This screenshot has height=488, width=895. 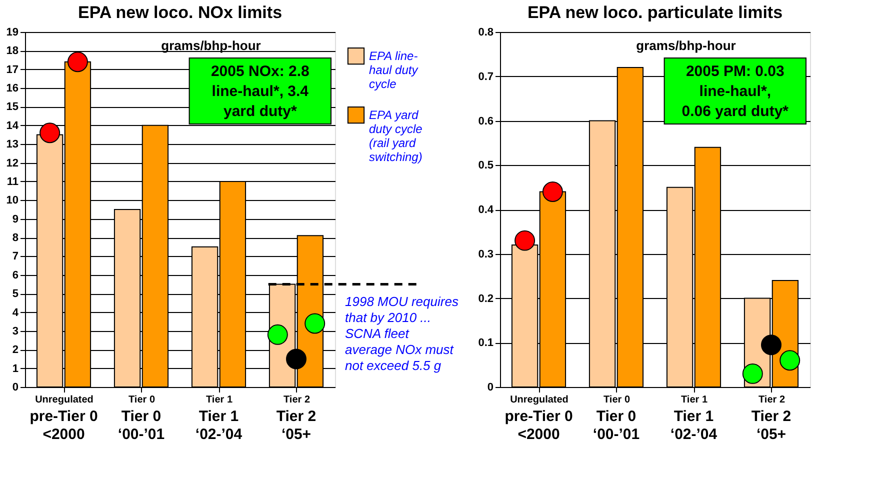 What do you see at coordinates (655, 12) in the screenshot?
I see `chart-title: EPA new loco. particulate limits` at bounding box center [655, 12].